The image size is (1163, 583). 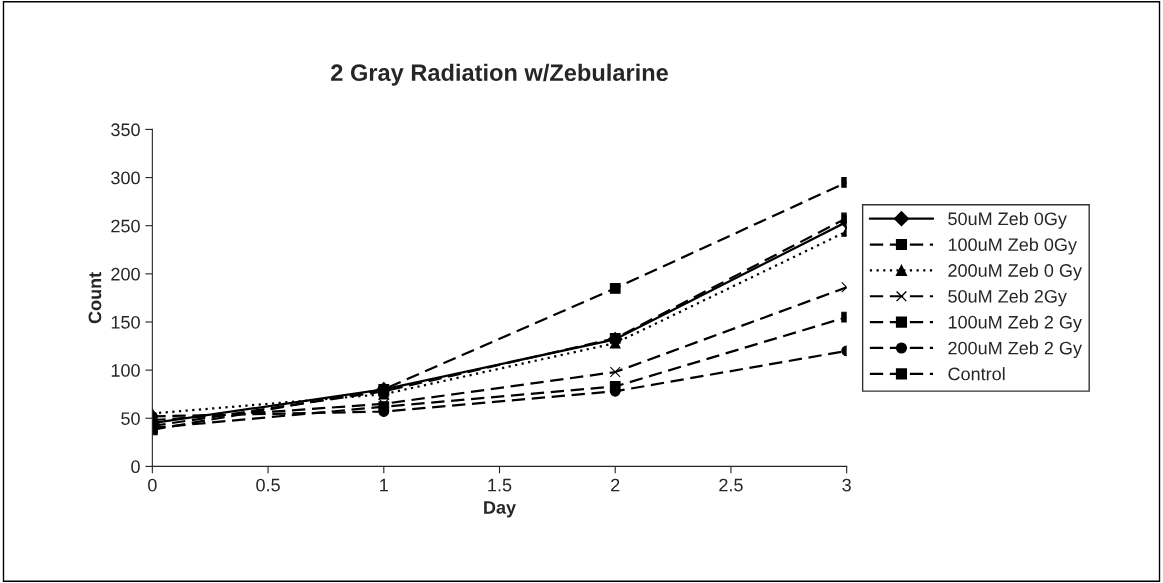 I want to click on x-tick-label: 2, so click(x=615, y=485).